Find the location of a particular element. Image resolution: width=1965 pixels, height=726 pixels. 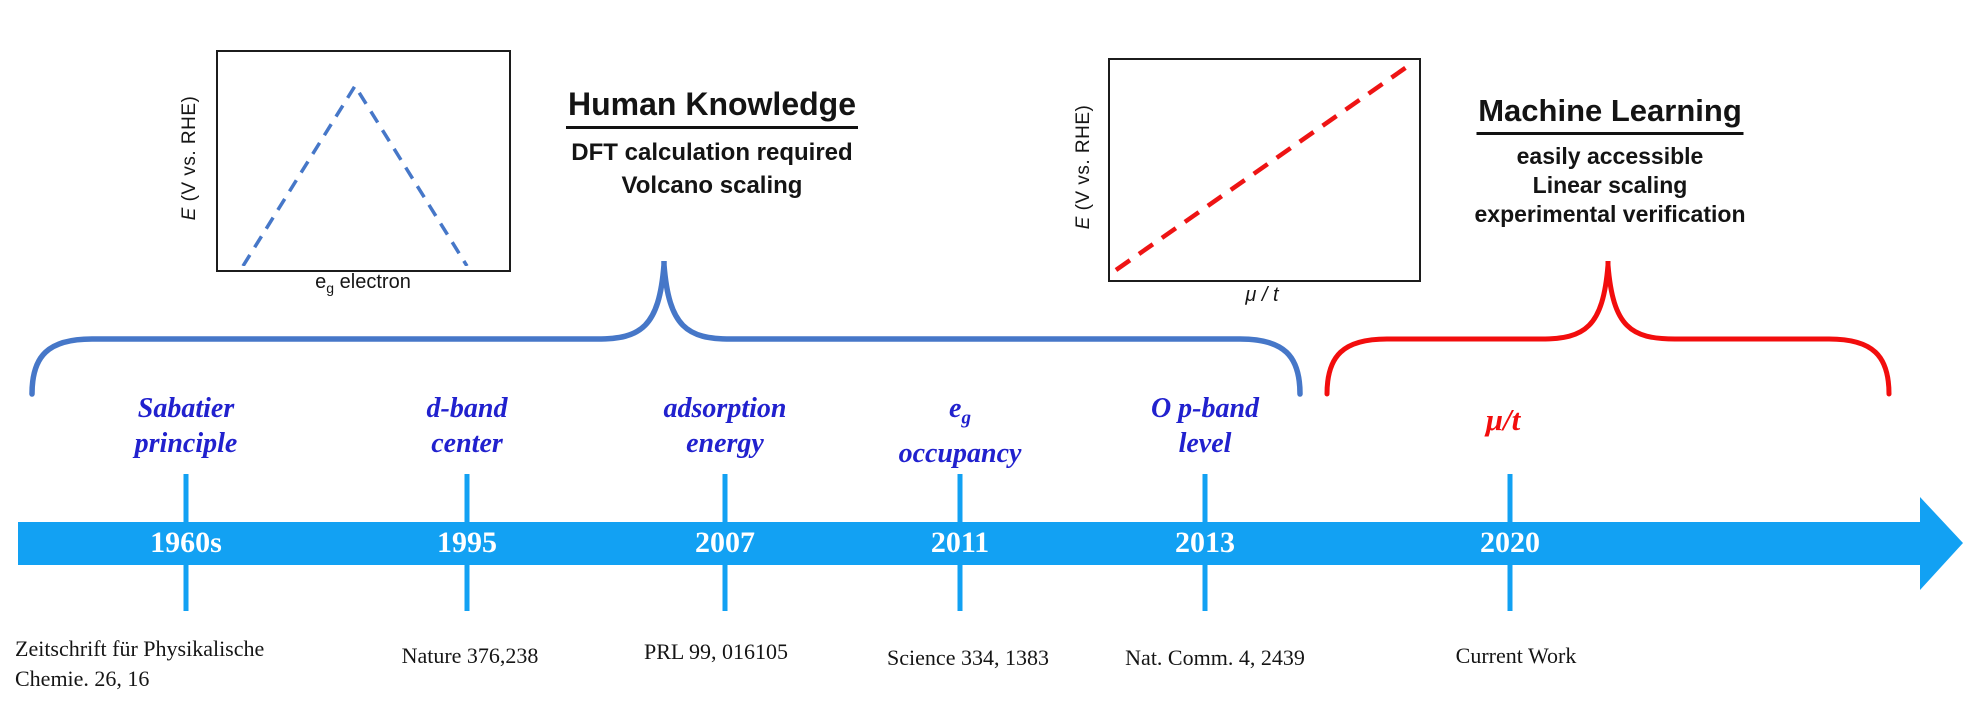

year-2013: 2013 is located at coordinates (1205, 542).